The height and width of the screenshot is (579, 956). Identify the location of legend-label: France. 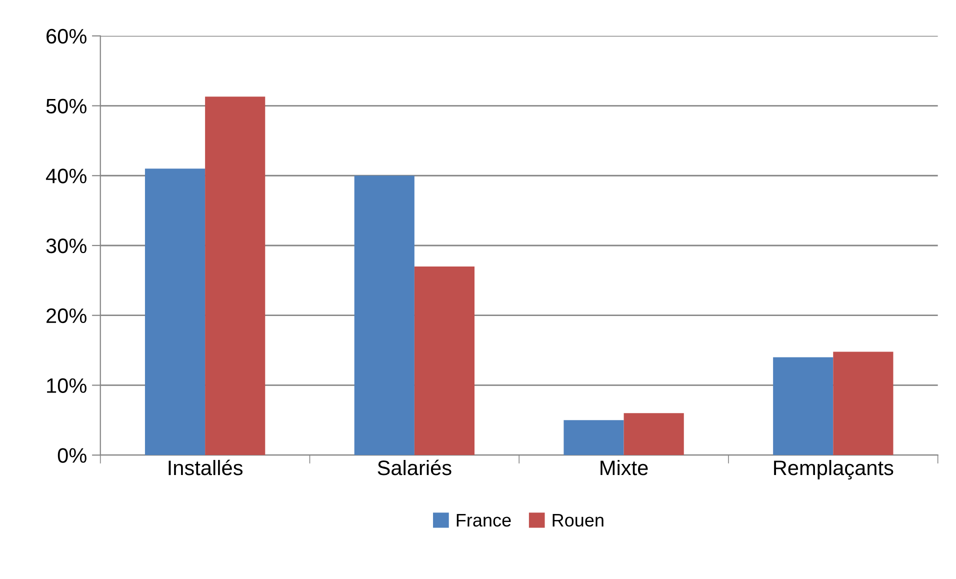
(483, 520).